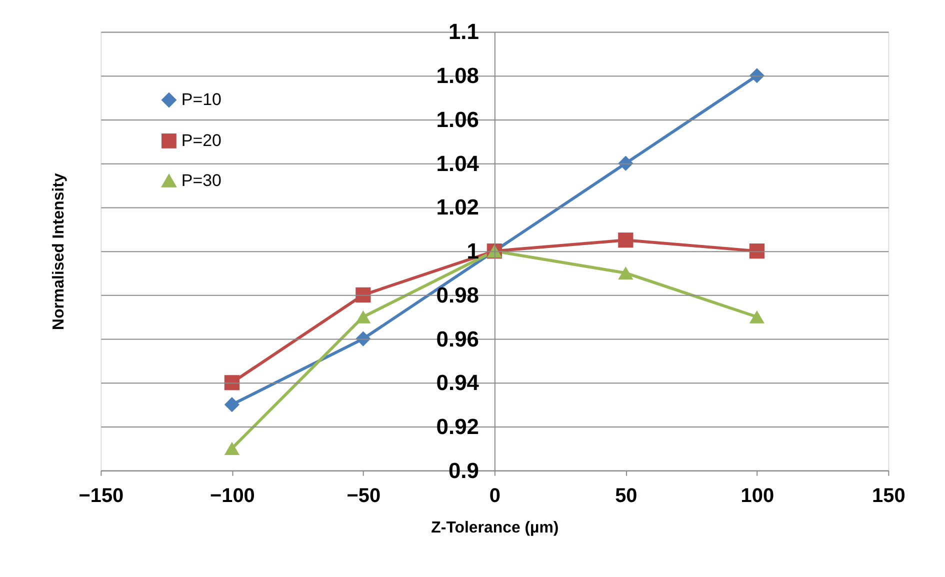 This screenshot has width=945, height=577. Describe the element at coordinates (494, 495) in the screenshot. I see `x-tick-label: 0` at that location.